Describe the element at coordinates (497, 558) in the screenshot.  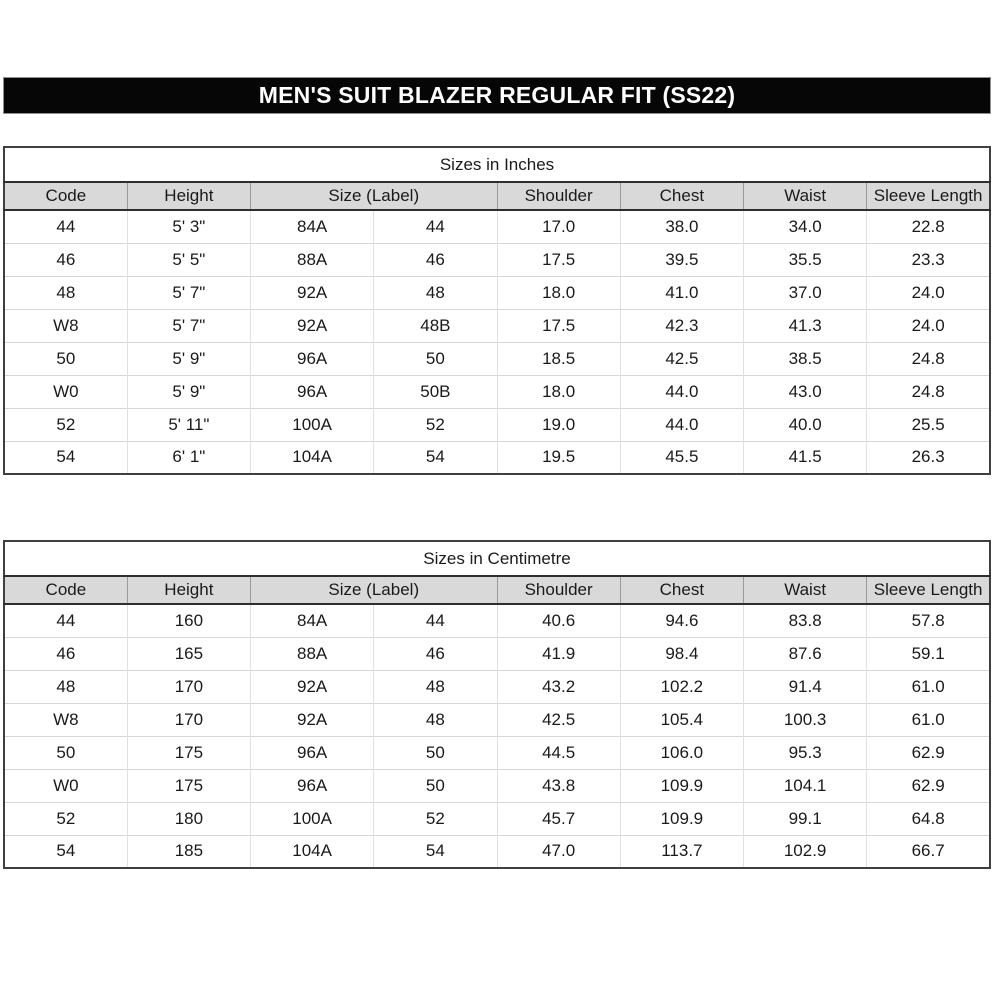
I see `table-title-row: Sizes in Centimetre` at that location.